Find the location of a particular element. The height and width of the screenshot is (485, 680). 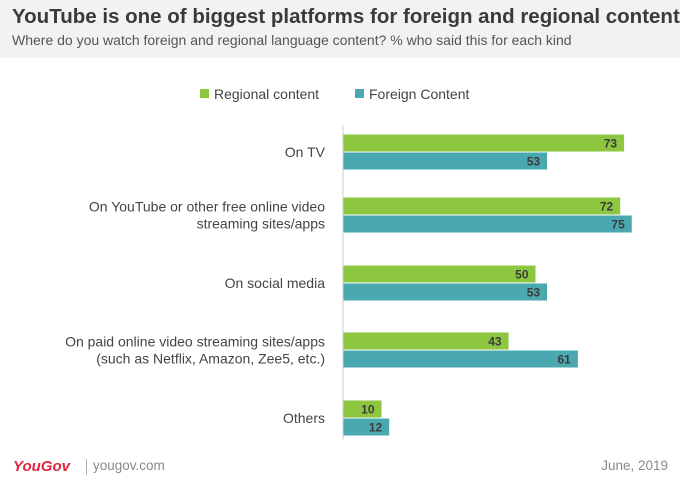

legend-label-2: Foreign Content is located at coordinates (419, 94).